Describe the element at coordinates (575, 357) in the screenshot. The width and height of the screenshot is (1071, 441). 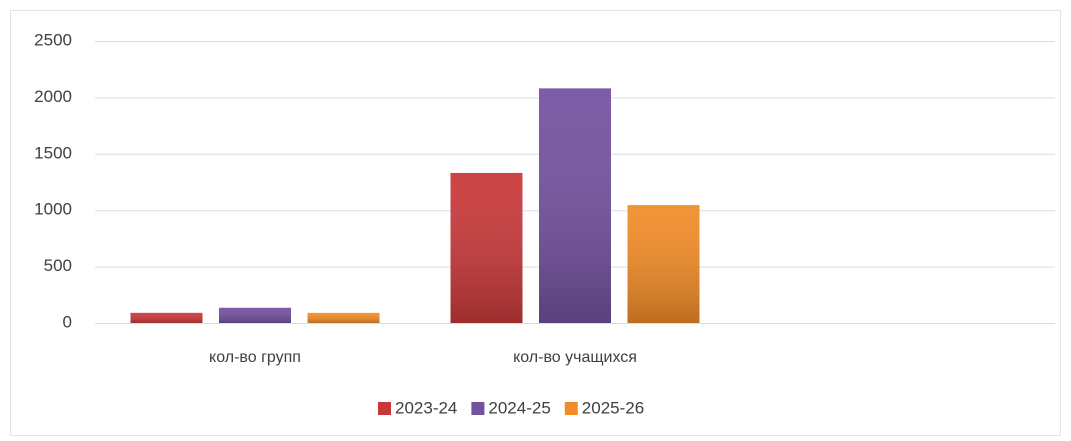
I see `x-tick-label: кол-во учащихся` at that location.